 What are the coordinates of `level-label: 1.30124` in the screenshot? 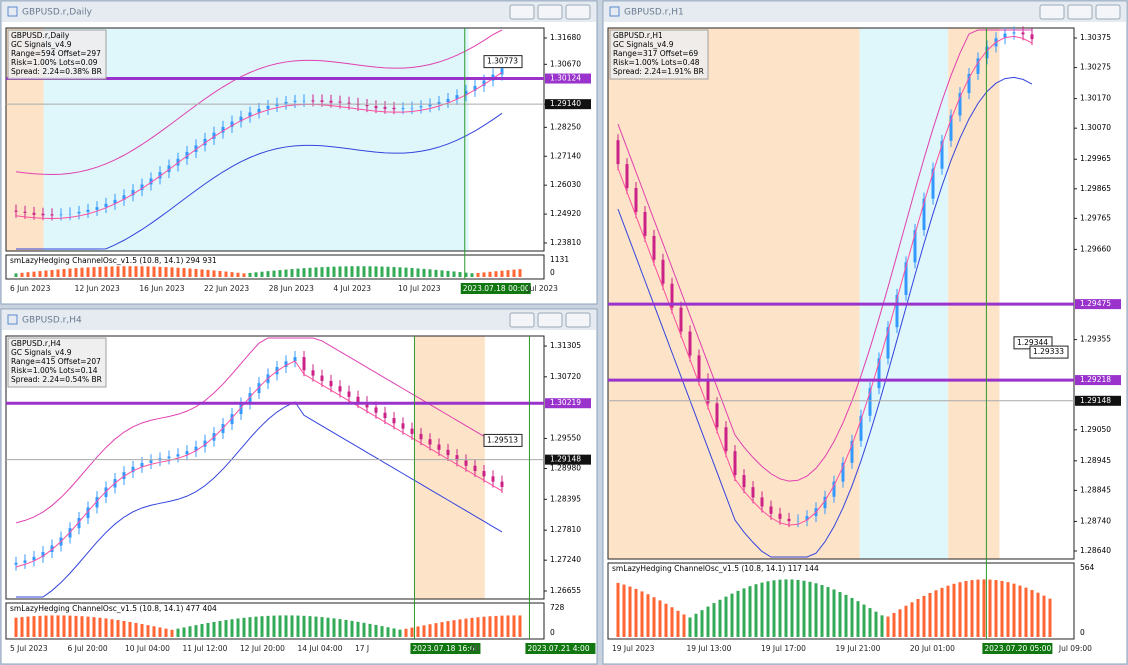 It's located at (565, 78).